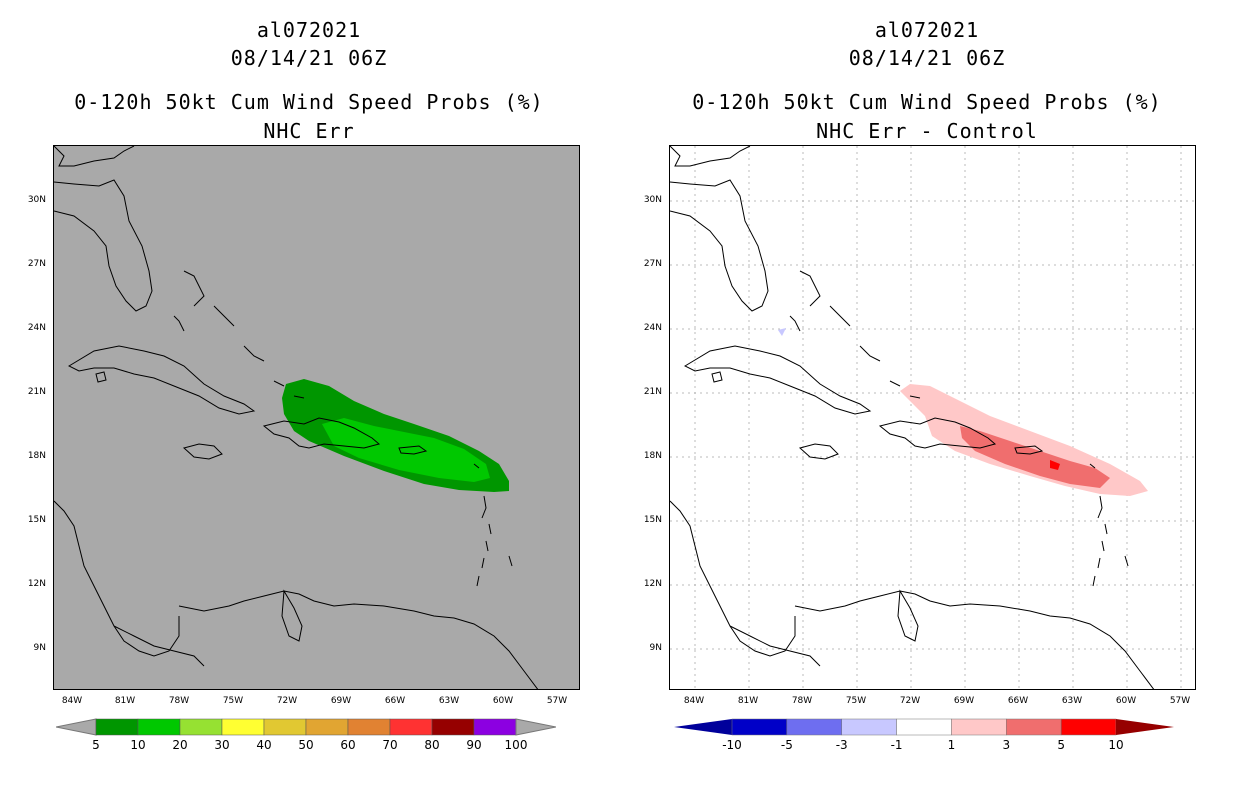 The height and width of the screenshot is (800, 1236). I want to click on colorbar-label: -10, so click(732, 745).